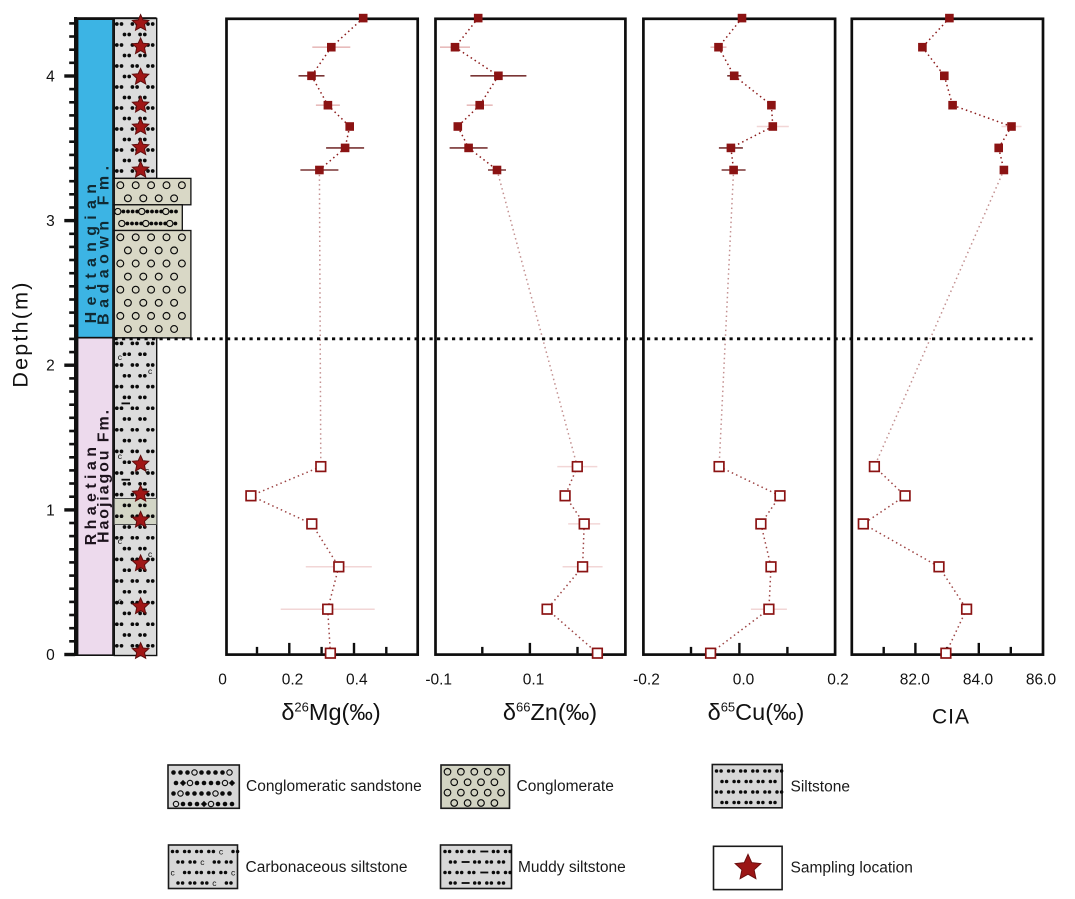 This screenshot has width=1075, height=899. I want to click on svg-text: δ65Cu(‰), so click(756, 712).